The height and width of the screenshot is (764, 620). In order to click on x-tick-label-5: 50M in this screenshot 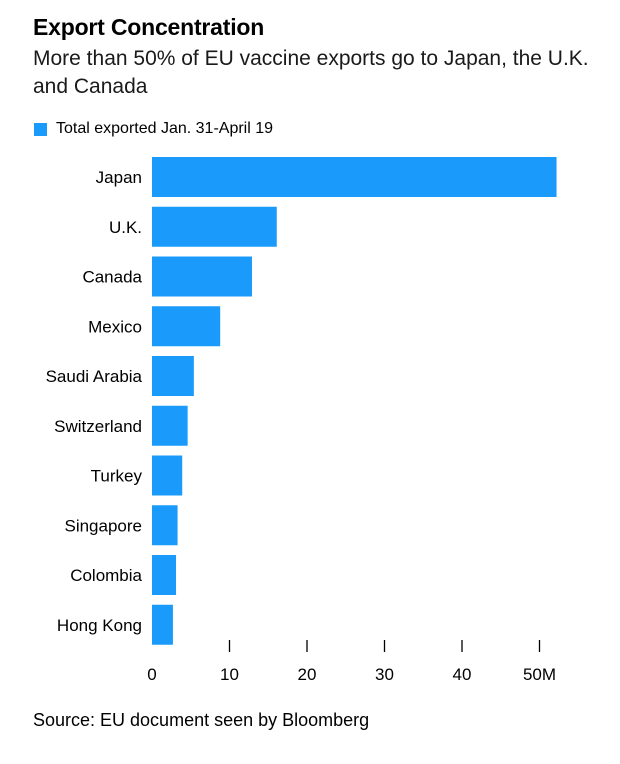, I will do `click(539, 674)`.